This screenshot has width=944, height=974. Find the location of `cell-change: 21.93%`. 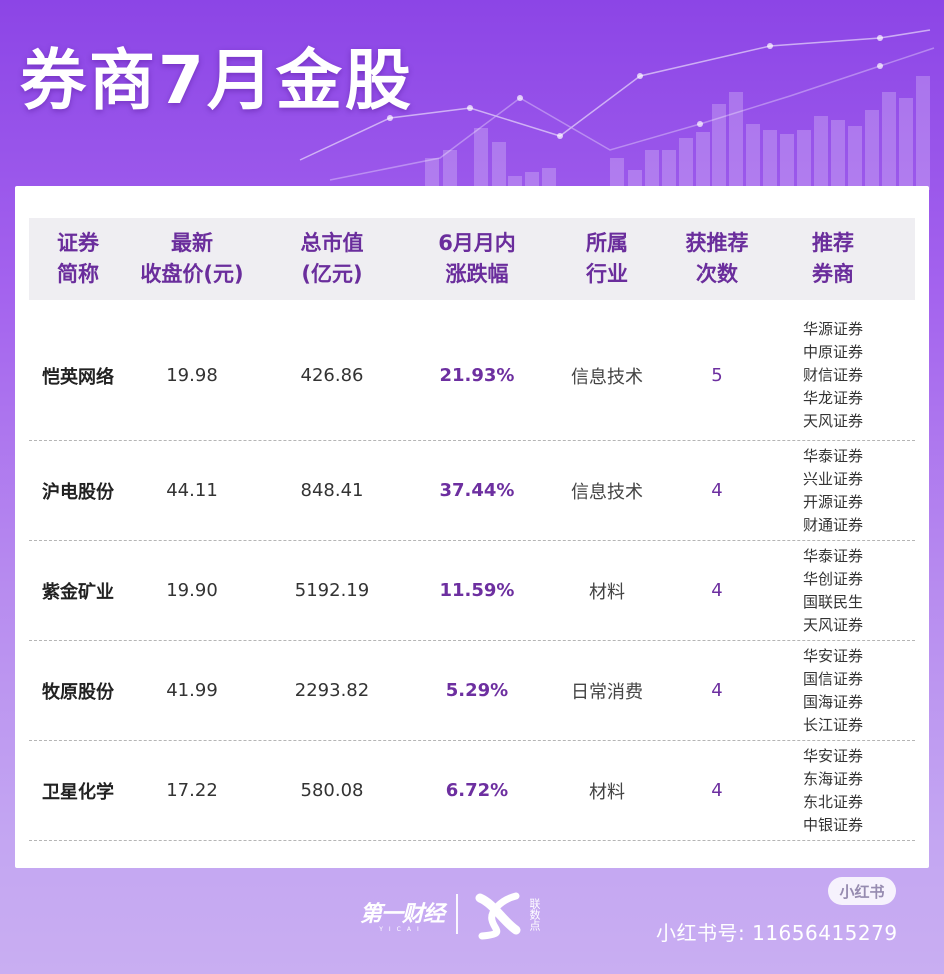

cell-change: 21.93% is located at coordinates (477, 375).